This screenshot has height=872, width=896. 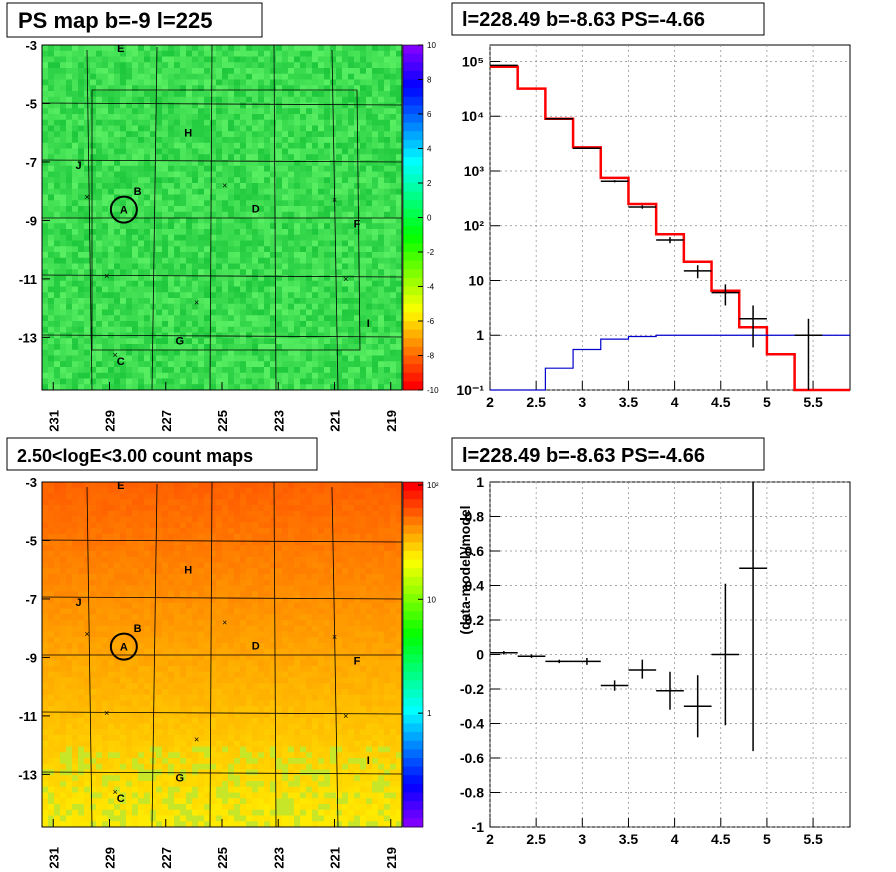 I want to click on colorbar-cell, so click(x=413, y=127).